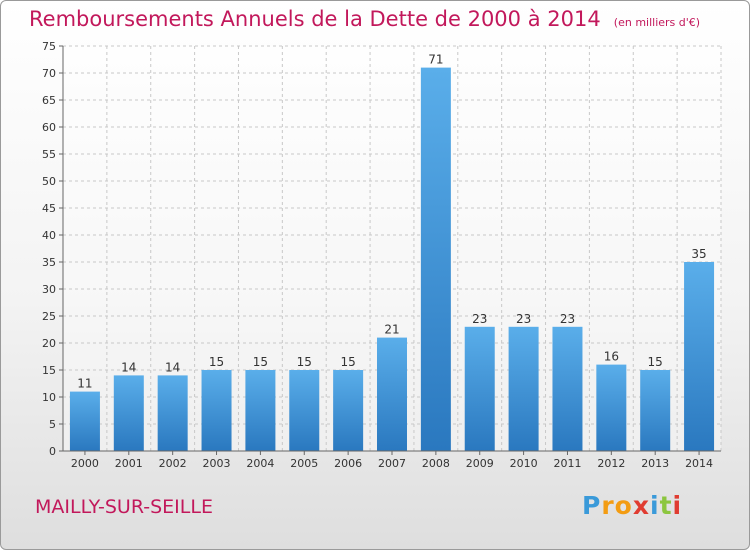  I want to click on logo-letter: t, so click(666, 505).